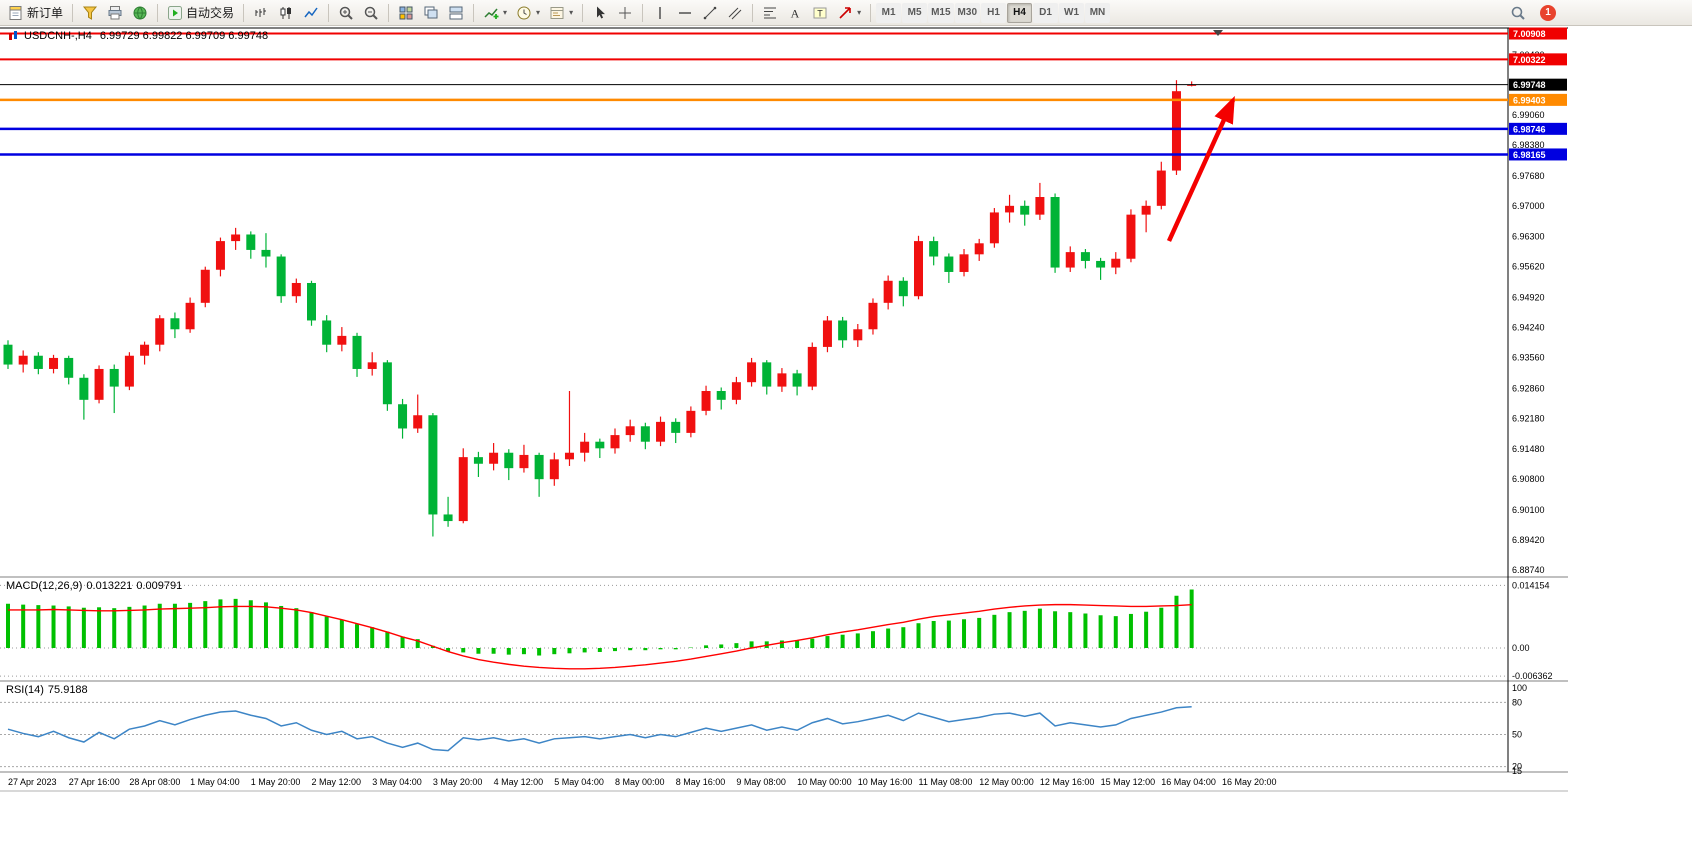  Describe the element at coordinates (1548, 12) in the screenshot. I see `notification-badge: 1` at that location.